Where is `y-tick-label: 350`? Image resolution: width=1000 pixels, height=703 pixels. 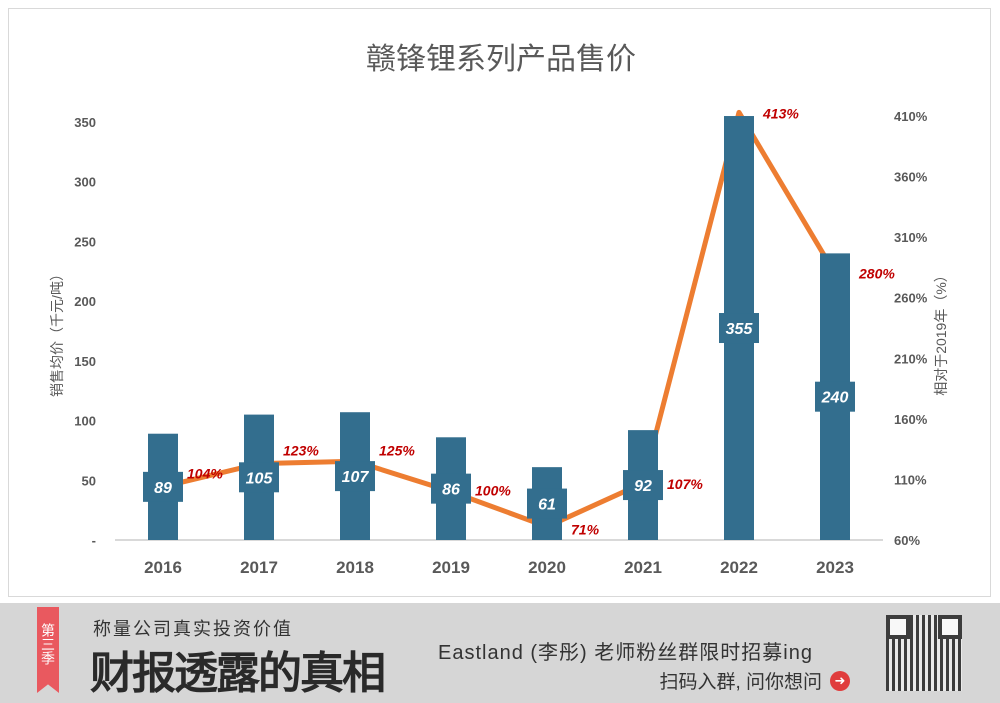 y-tick-label: 350 is located at coordinates (85, 122).